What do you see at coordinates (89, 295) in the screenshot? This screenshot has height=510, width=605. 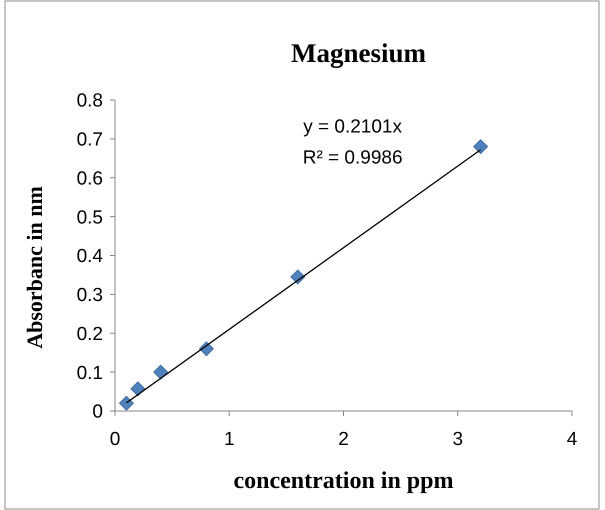 I see `y-tick-label: 0.3` at bounding box center [89, 295].